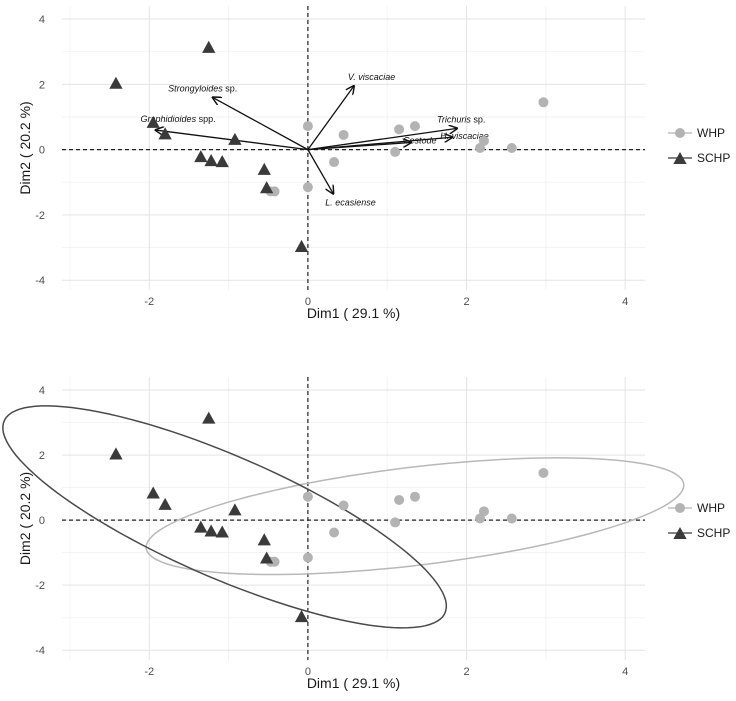  Describe the element at coordinates (464, 136) in the screenshot. I see `vector-label: H. viscaciae` at that location.